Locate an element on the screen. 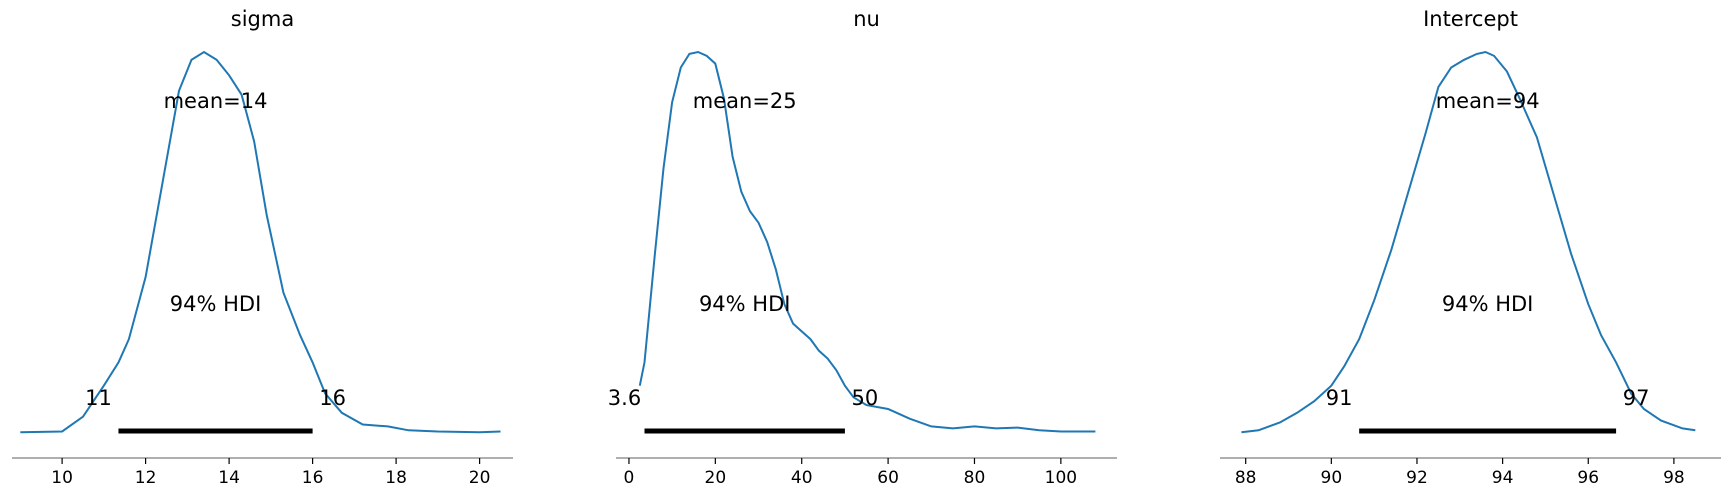 The image size is (1731, 497). x-tick-label: 10 is located at coordinates (62, 478).